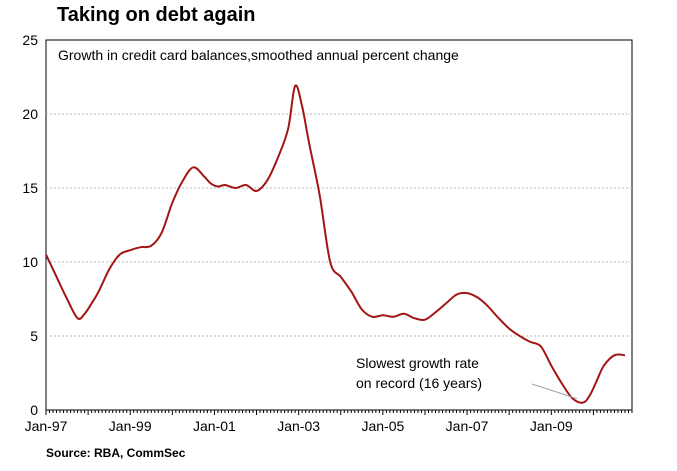 The width and height of the screenshot is (677, 471). What do you see at coordinates (467, 426) in the screenshot?
I see `x-tick-label: Jan-07` at bounding box center [467, 426].